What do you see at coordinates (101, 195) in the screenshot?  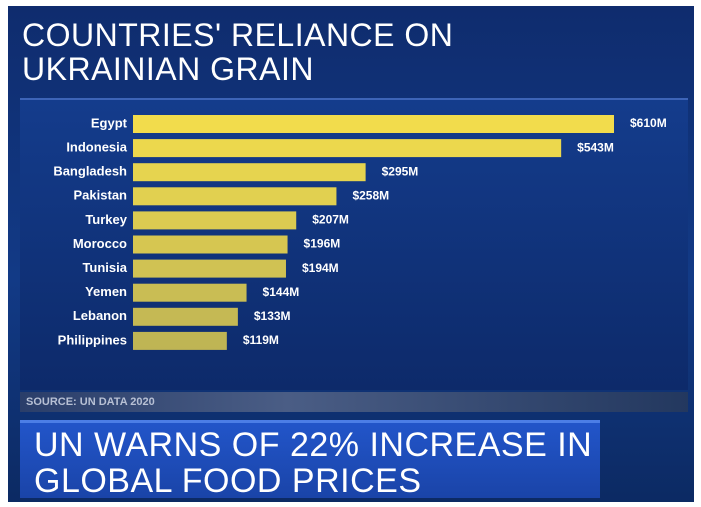 I see `category-label: Pakistan` at bounding box center [101, 195].